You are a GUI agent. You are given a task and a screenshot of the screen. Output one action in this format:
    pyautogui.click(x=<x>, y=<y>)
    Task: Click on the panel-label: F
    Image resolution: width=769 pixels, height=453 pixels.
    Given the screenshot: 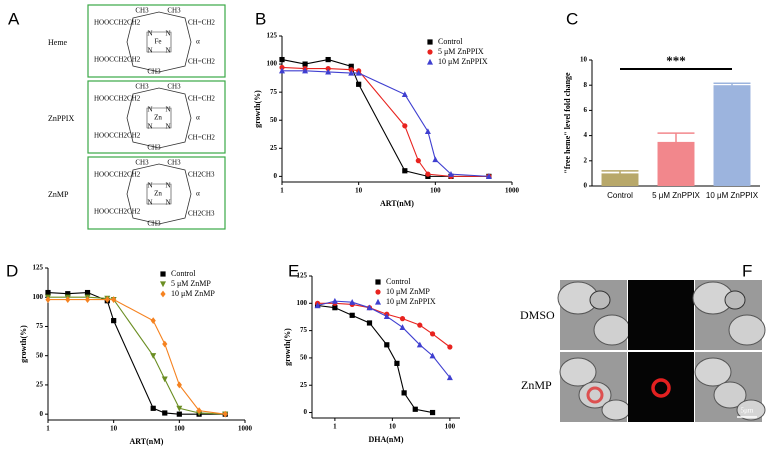 What is the action you would take?
    pyautogui.click(x=747, y=270)
    